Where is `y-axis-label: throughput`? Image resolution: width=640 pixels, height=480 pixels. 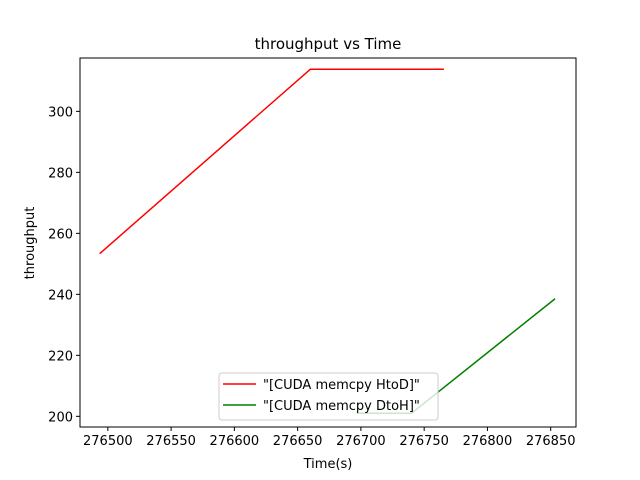
y-axis-label: throughput is located at coordinates (30, 243).